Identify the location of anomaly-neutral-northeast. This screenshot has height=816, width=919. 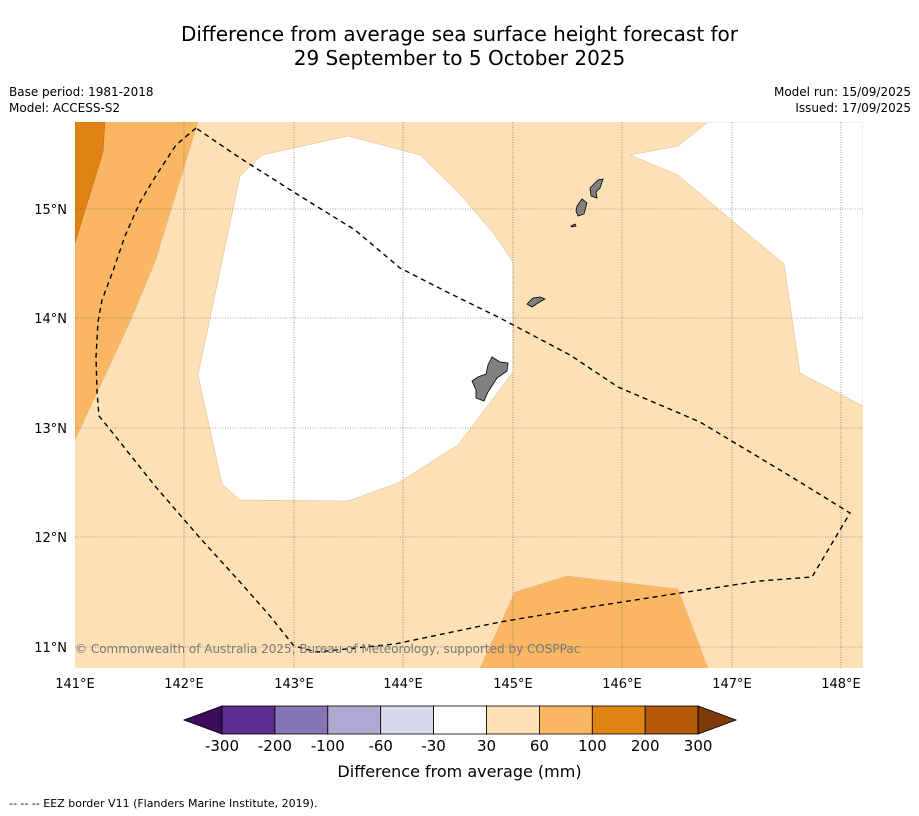
(746, 264).